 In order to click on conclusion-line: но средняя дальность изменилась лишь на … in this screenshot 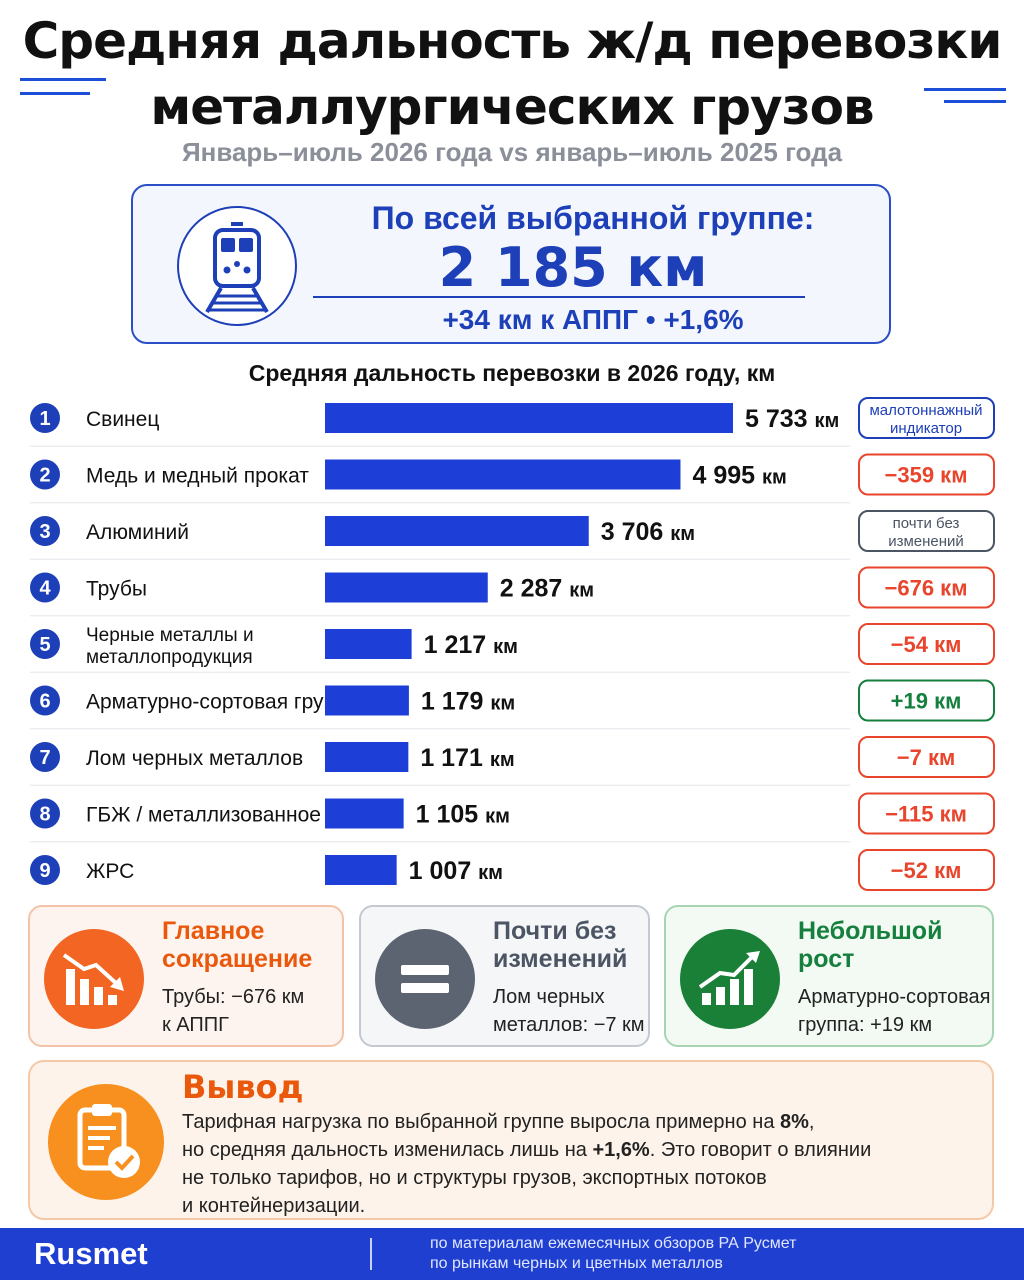, I will do `click(577, 1150)`.